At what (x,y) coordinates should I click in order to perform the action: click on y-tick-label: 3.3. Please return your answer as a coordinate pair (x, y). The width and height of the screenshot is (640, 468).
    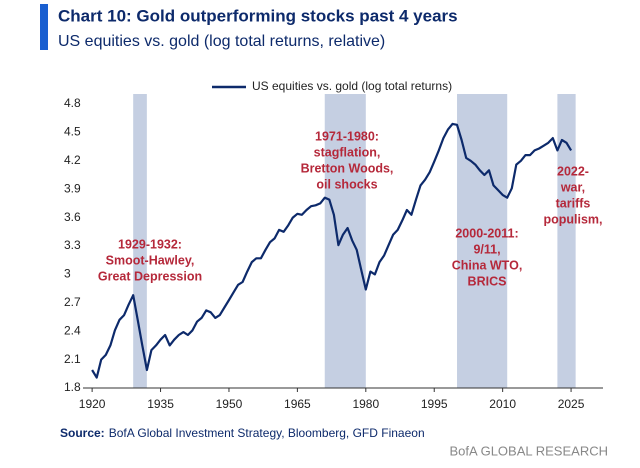
    Looking at the image, I should click on (72, 245).